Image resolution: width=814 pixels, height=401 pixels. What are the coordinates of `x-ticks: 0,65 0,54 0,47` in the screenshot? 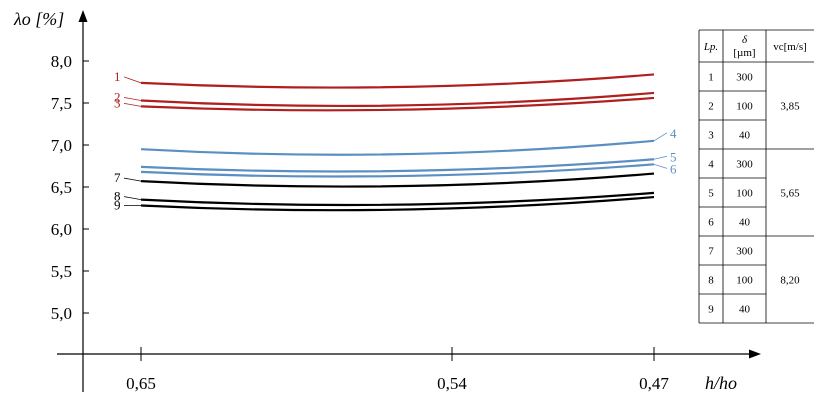 It's located at (397, 370).